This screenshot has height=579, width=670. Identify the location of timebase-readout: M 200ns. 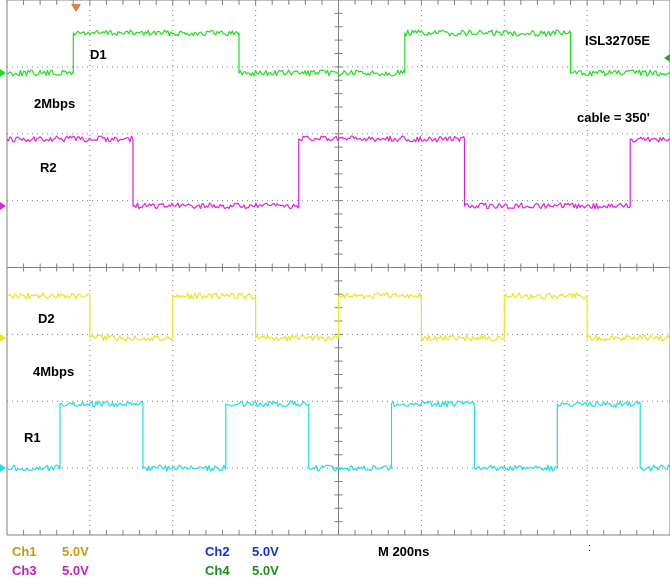
(404, 551).